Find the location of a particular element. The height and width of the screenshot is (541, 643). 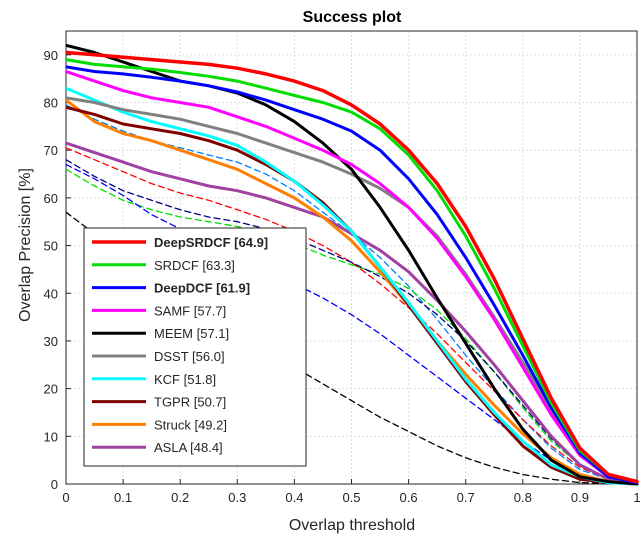

x-tick-label: 0 is located at coordinates (65, 497).